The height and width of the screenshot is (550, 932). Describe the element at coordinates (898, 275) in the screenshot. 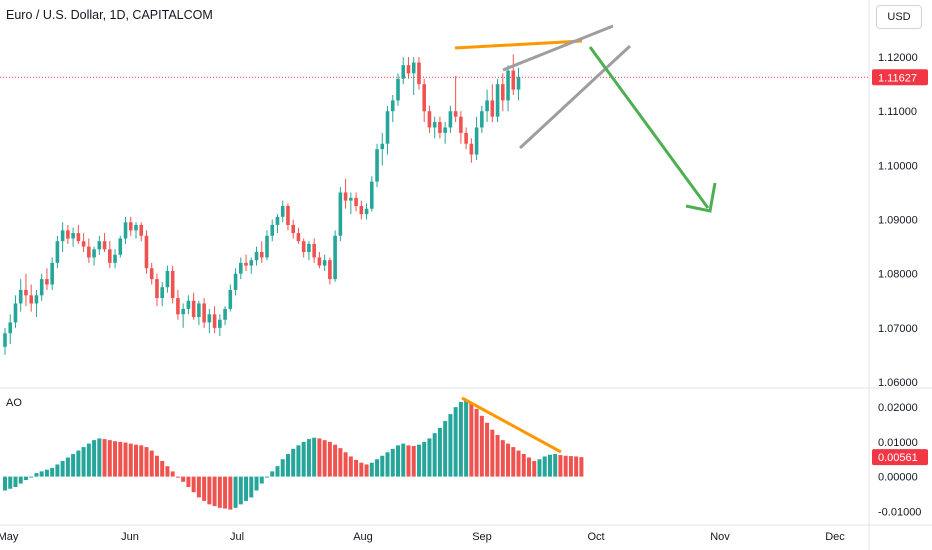

I see `price-axis-tick-label: 1.08000` at that location.